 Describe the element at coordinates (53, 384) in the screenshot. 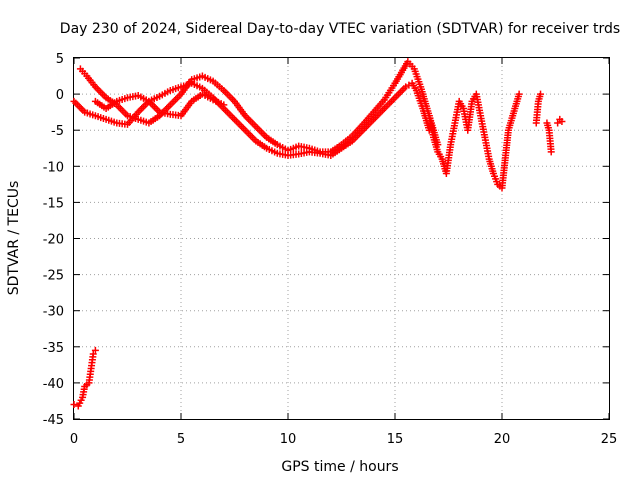

I see `y-tick-label: -40` at that location.